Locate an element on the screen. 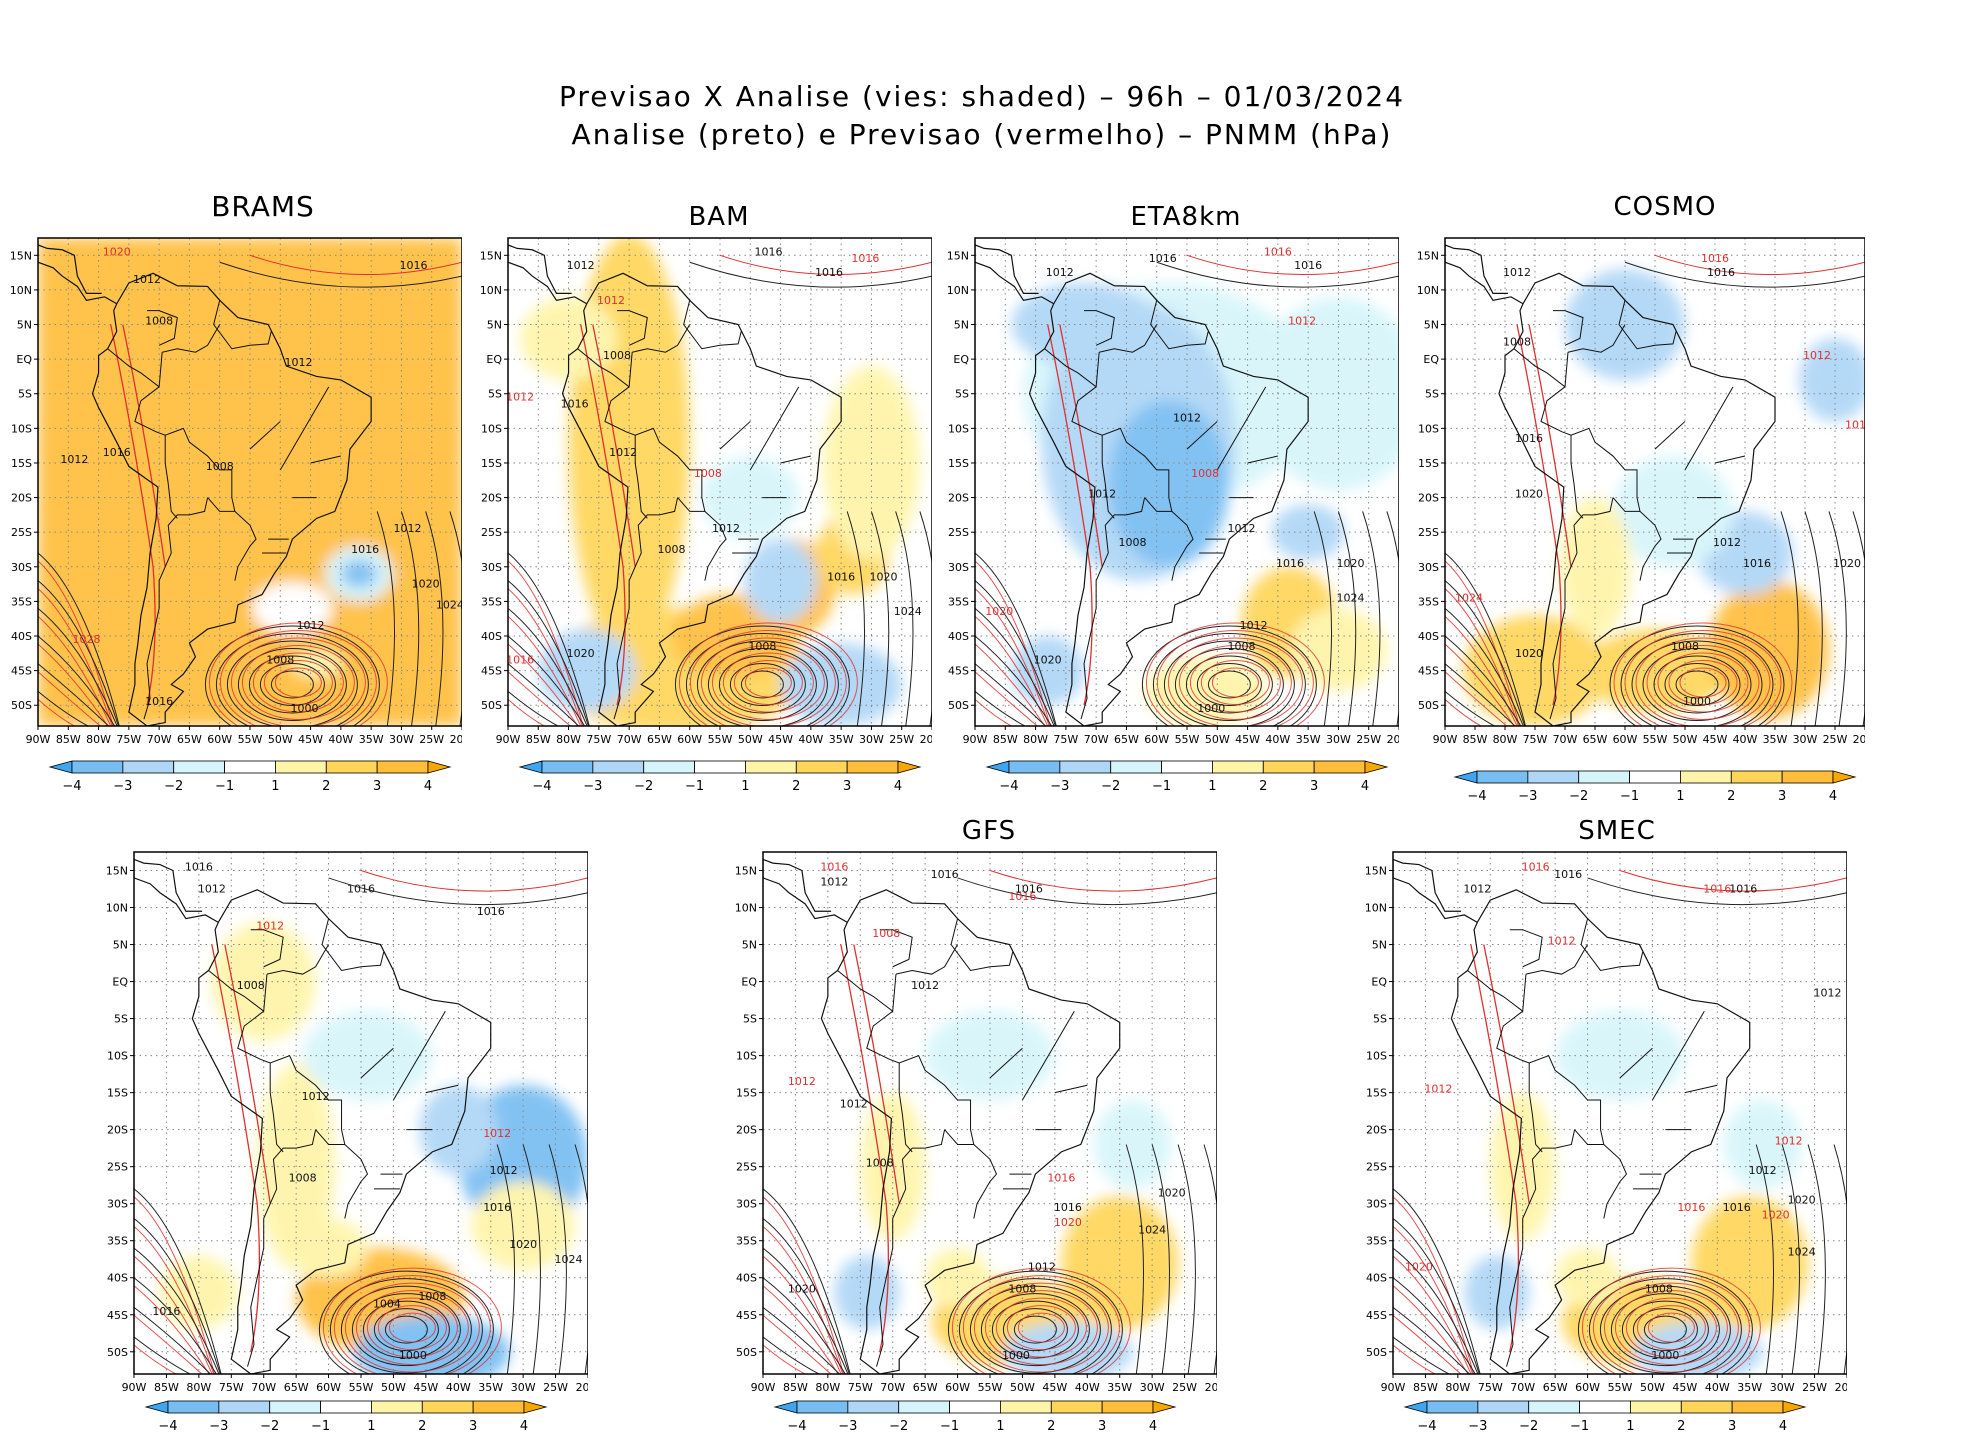 The image size is (1964, 1436). panel-title: SMEC is located at coordinates (1617, 831).